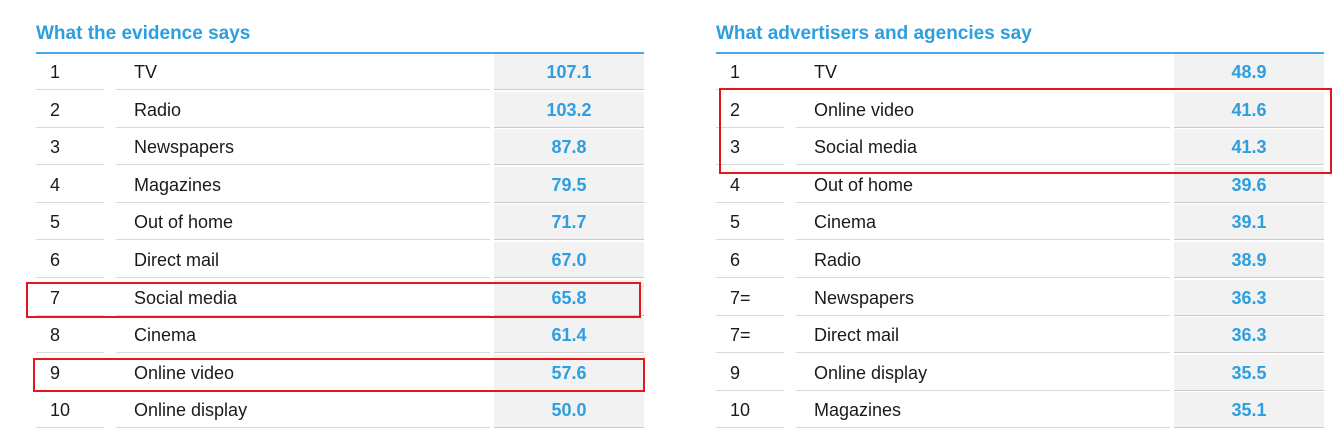 The height and width of the screenshot is (441, 1344). I want to click on score-cell: 39.1, so click(1249, 222).